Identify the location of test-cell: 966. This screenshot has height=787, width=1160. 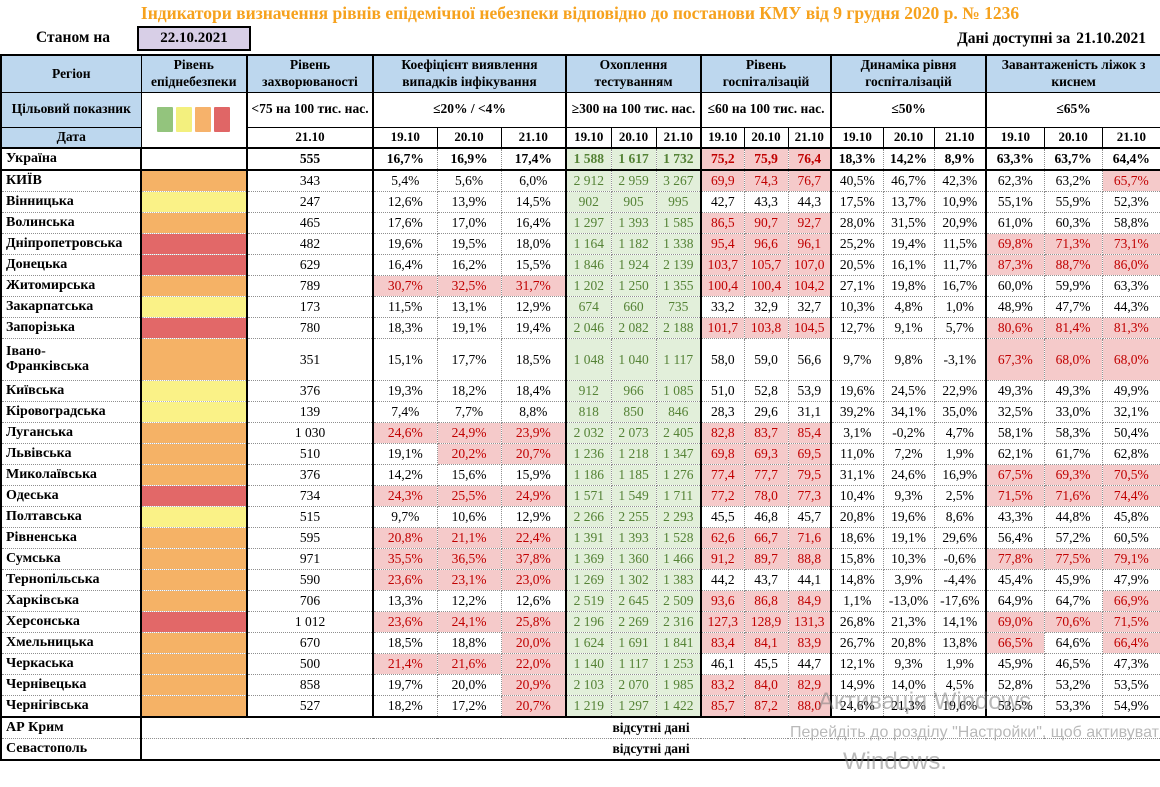
(633, 391).